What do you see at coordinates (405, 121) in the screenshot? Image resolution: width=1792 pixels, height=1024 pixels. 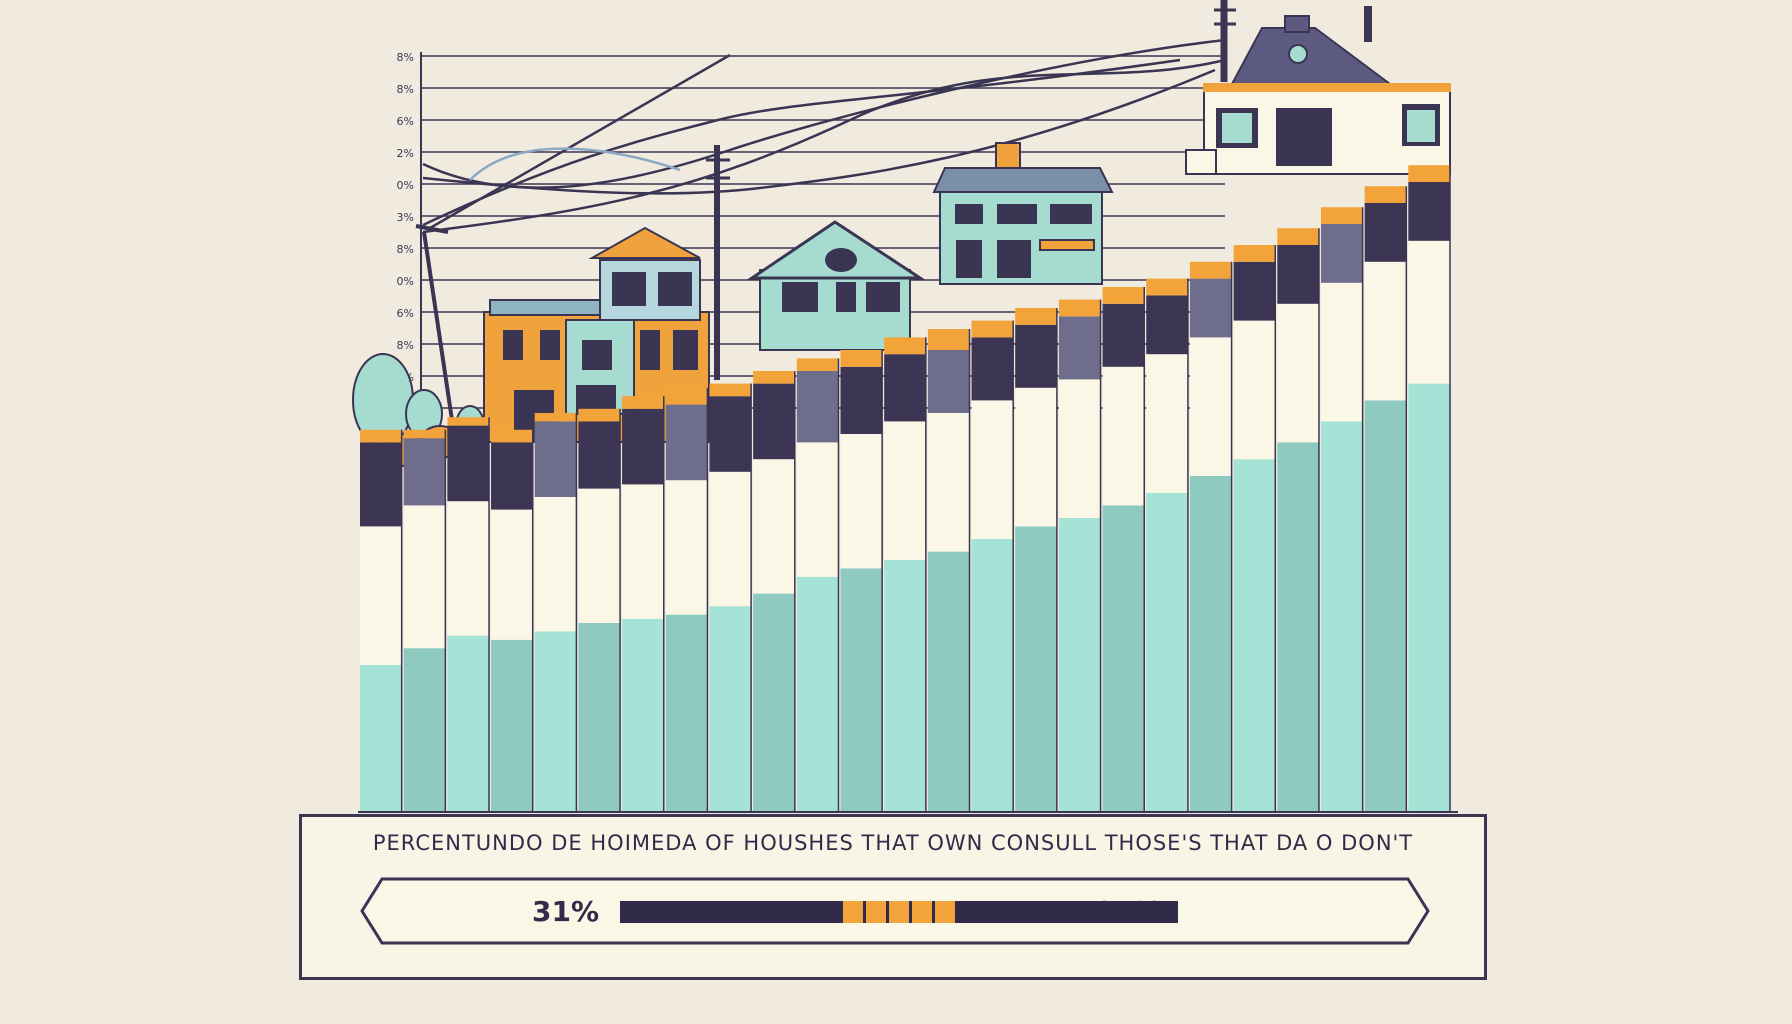 I see `y-tick-label: 6%` at bounding box center [405, 121].